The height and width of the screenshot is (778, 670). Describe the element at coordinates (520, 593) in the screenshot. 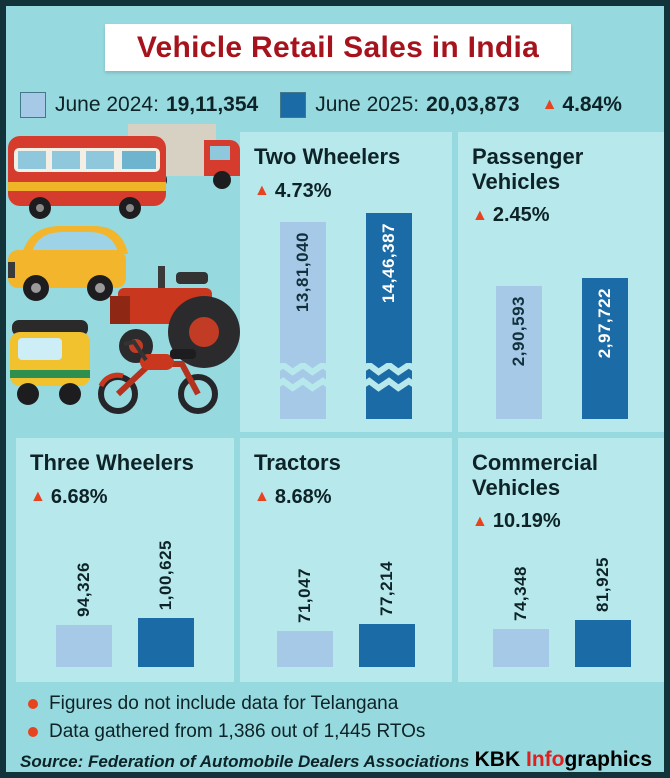

I see `bar-value: 74,348` at that location.